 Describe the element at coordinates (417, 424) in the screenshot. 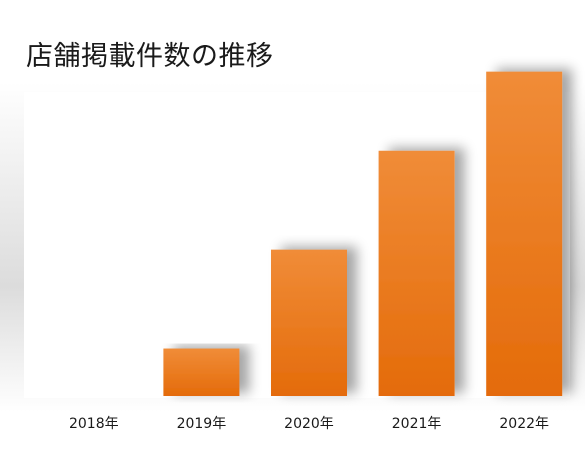

I see `x-tick-label: 2021年` at that location.